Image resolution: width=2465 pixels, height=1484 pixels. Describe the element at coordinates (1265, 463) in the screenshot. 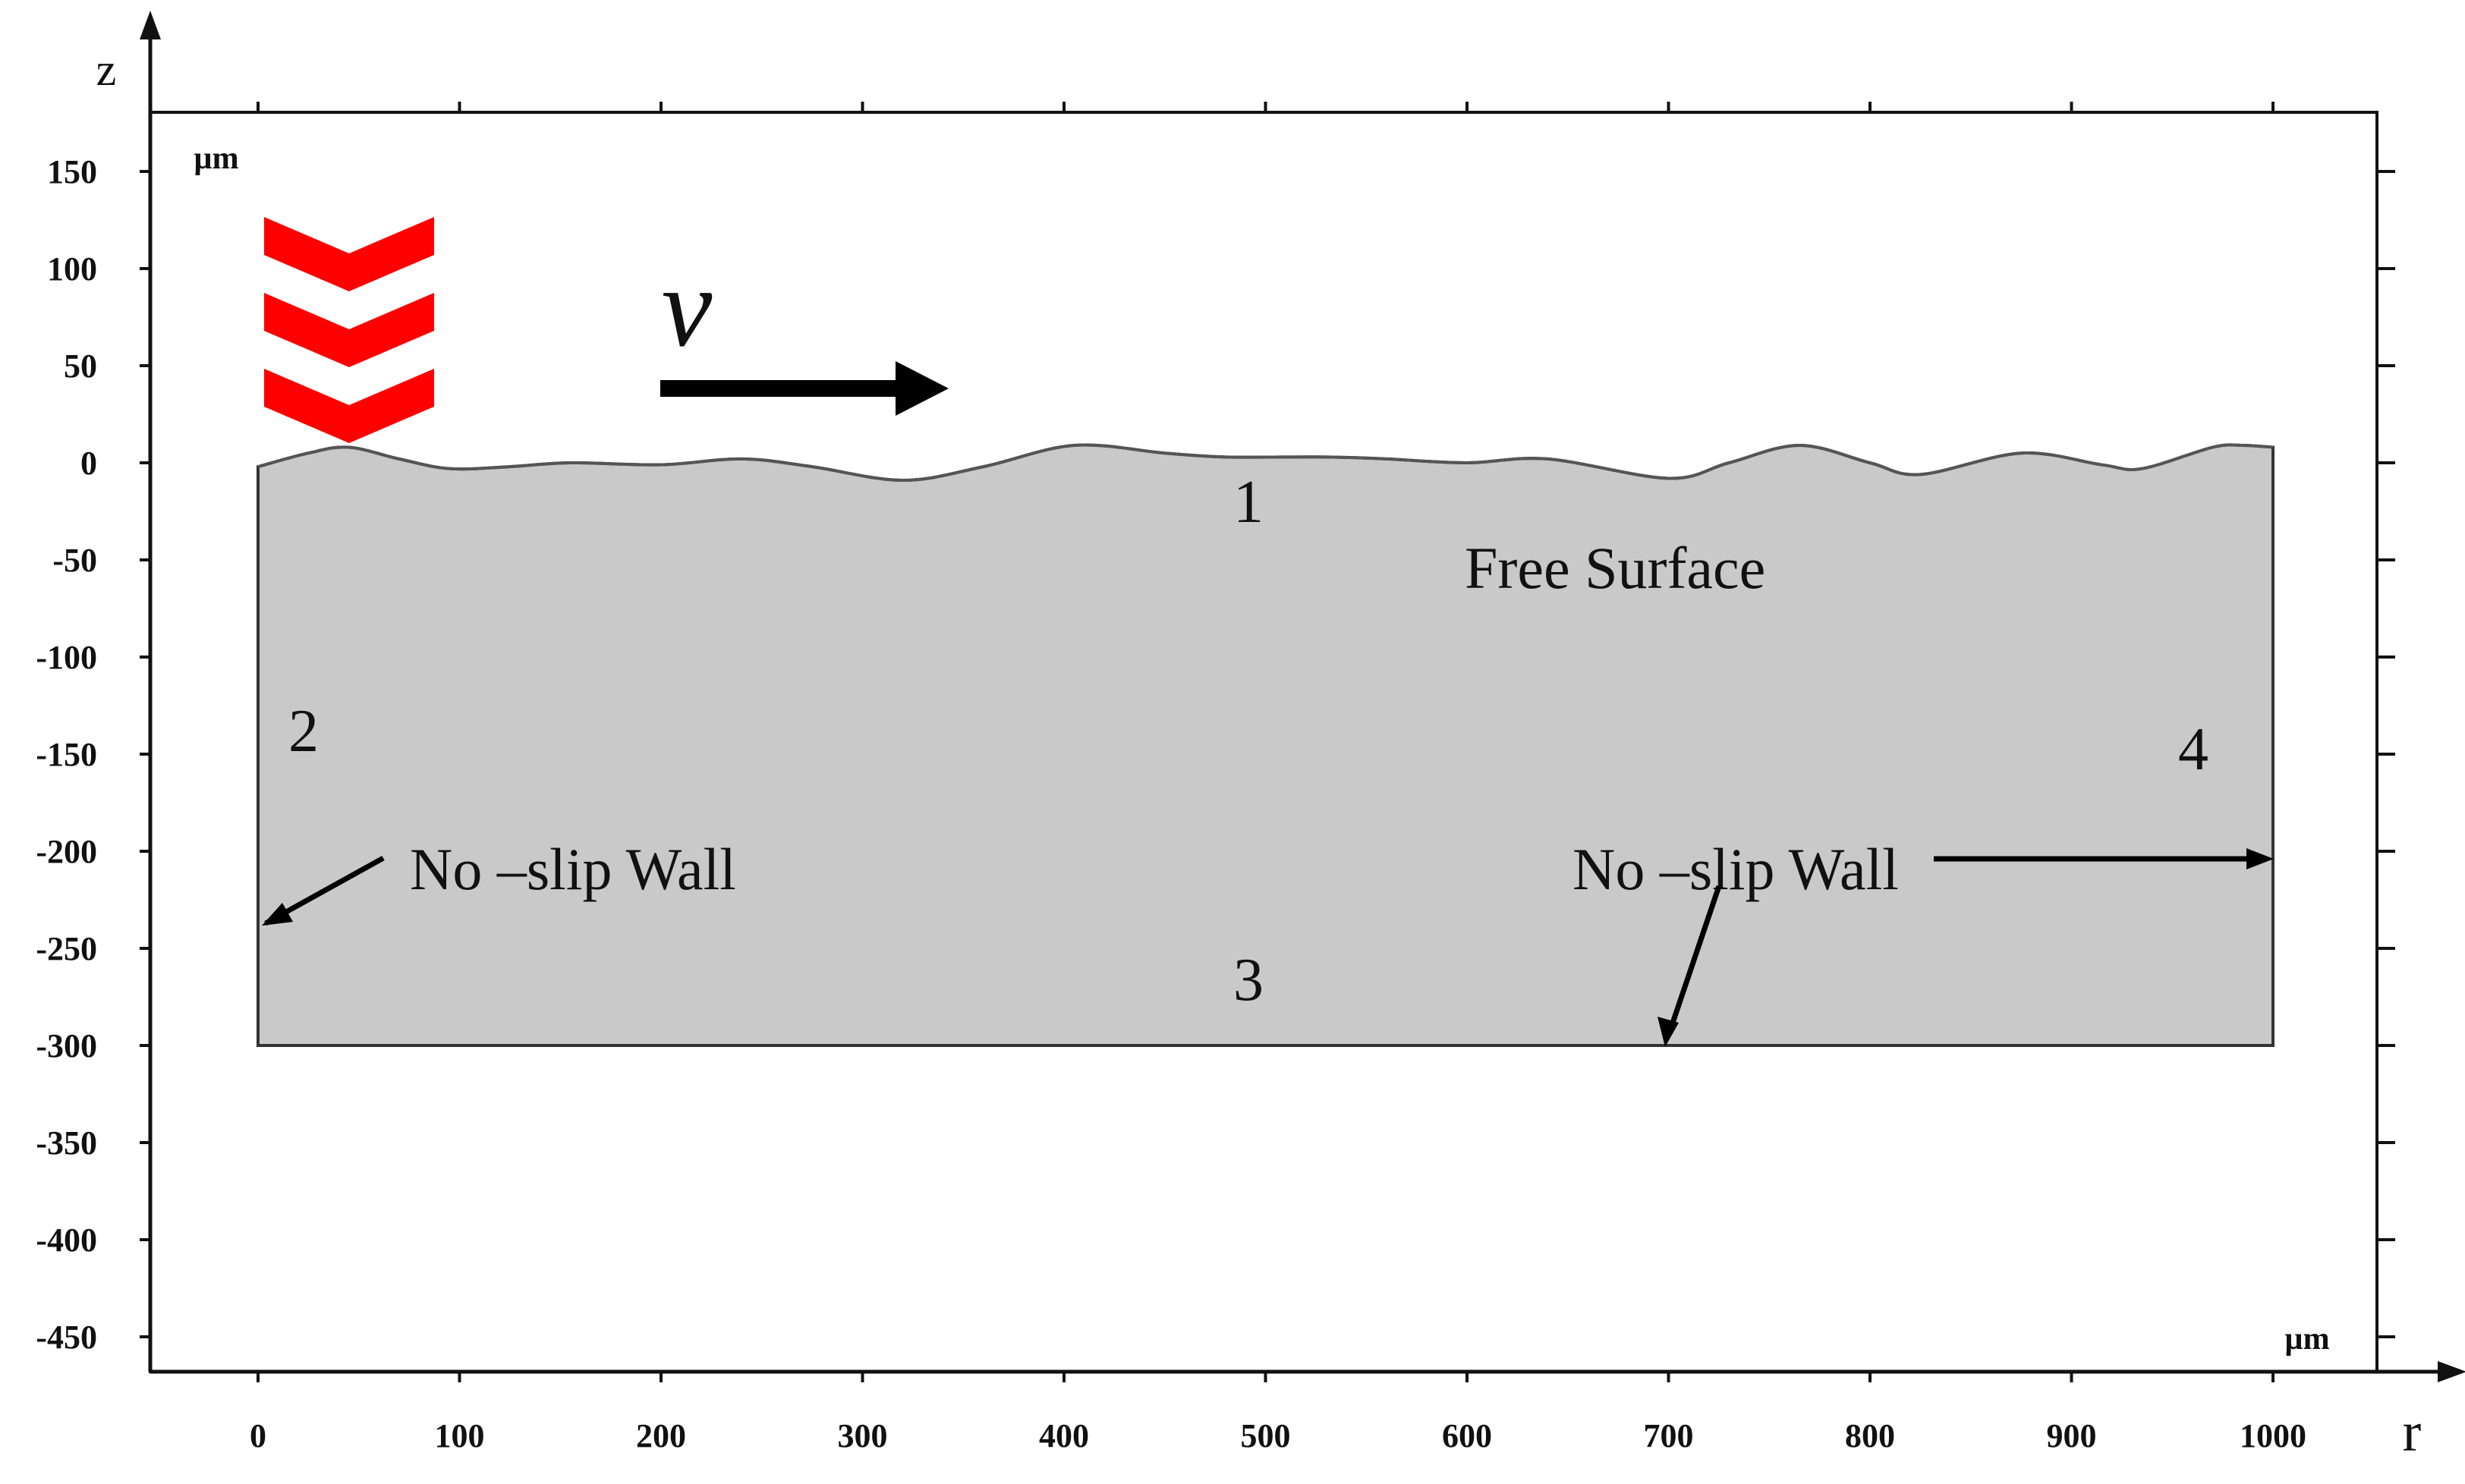

I see `free-surface-boundary` at that location.